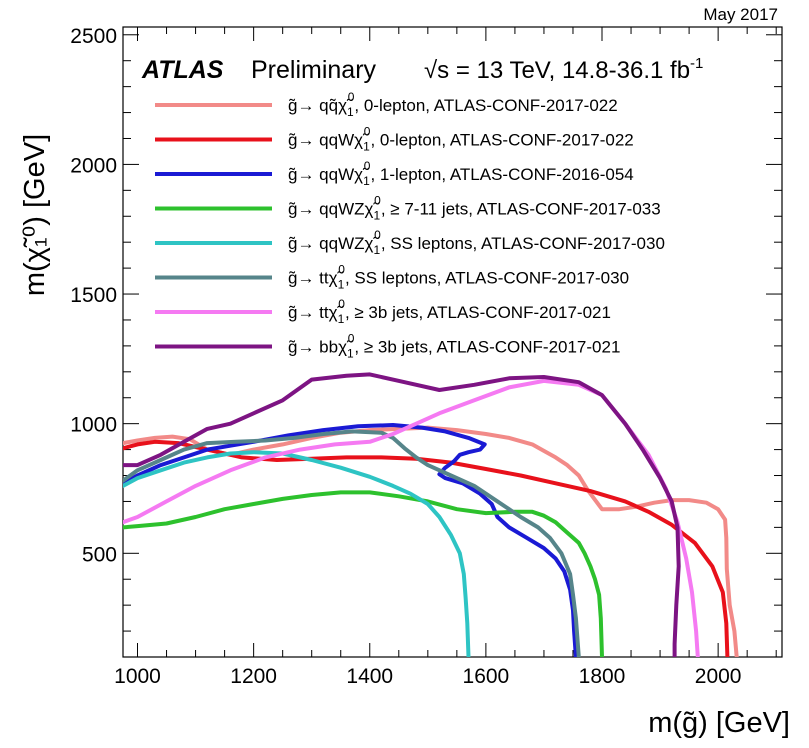 The width and height of the screenshot is (809, 748). Describe the element at coordinates (501, 174) in the screenshot. I see `legend-description: , 1-lepton, ATLAS-CONF-2016-054` at that location.